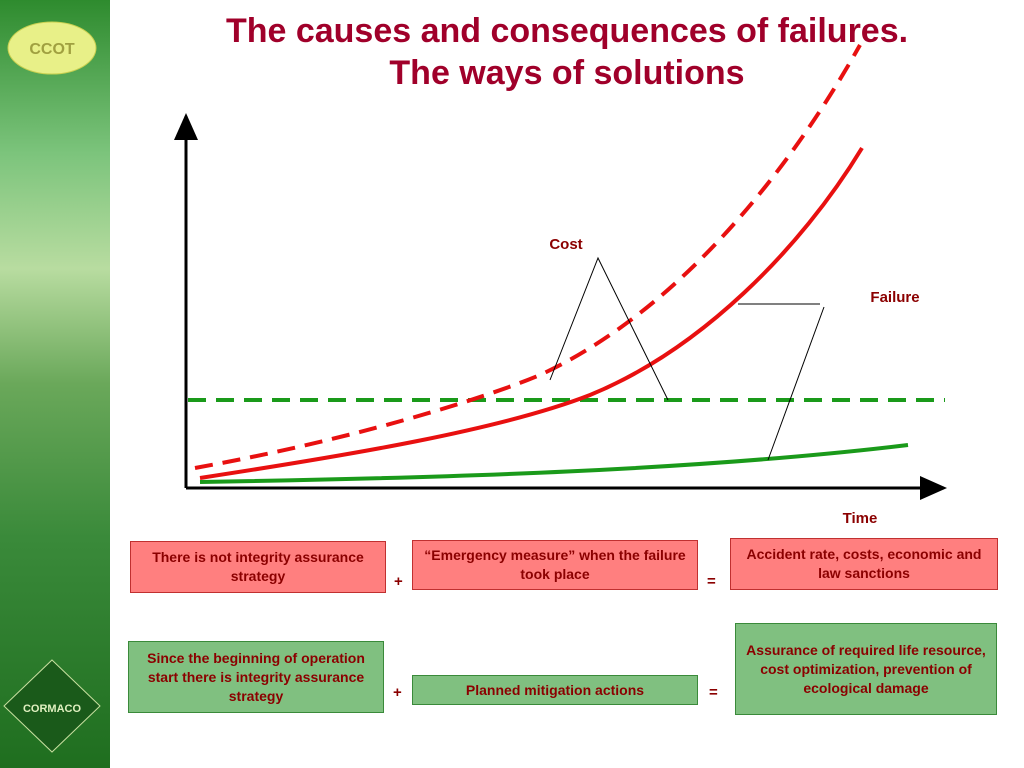 The width and height of the screenshot is (1024, 768). What do you see at coordinates (52, 709) in the screenshot?
I see `bottom-logo-text: CORMACO` at bounding box center [52, 709].